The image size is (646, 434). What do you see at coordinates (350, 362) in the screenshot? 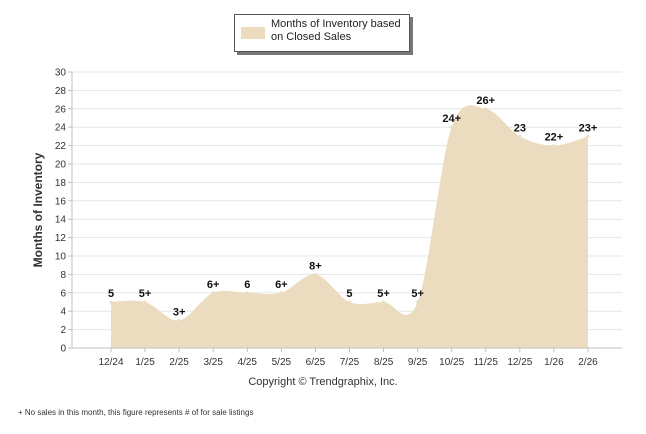
I see `x-tick-label: 7/25` at bounding box center [350, 362].